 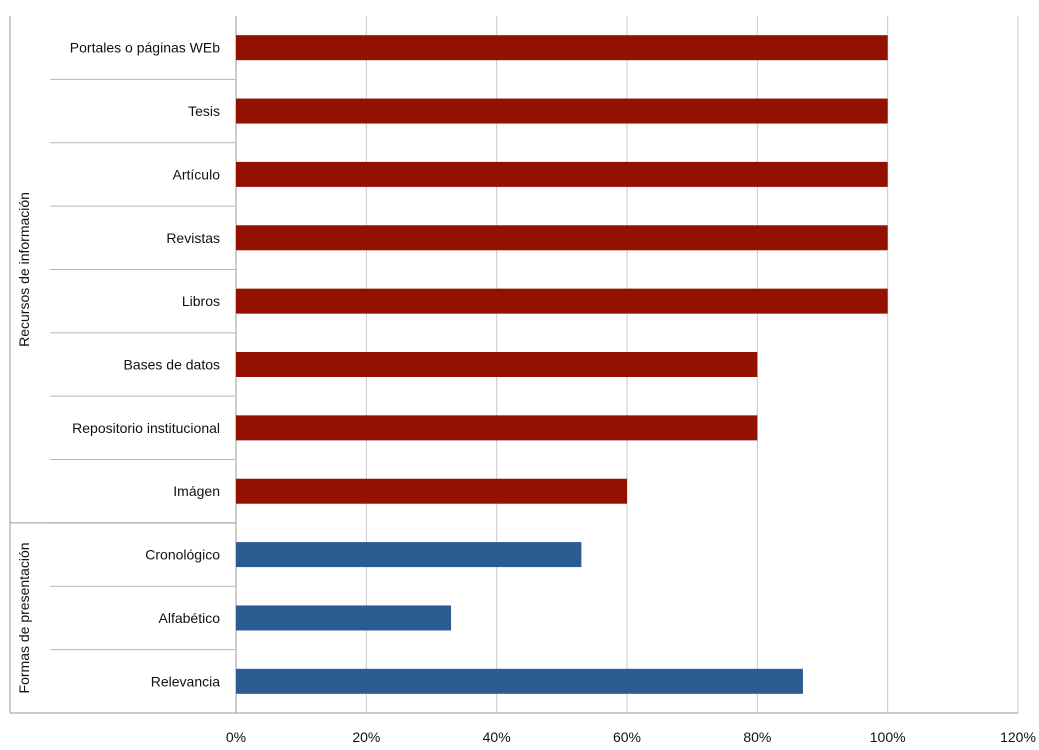 I want to click on category-label-7: Repositorio institucional, so click(x=146, y=428).